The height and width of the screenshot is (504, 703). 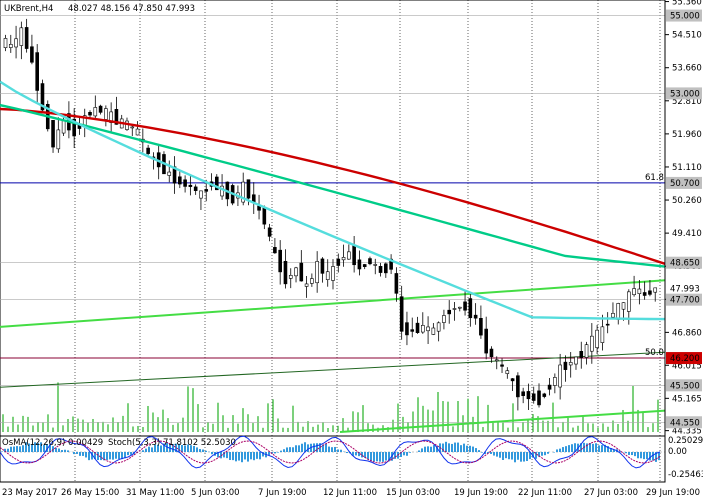 I want to click on price-label-text: 47.993, so click(x=685, y=289).